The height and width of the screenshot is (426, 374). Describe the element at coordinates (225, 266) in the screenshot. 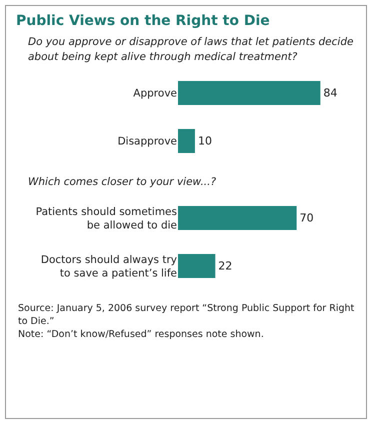

I see `data-label: 22` at that location.